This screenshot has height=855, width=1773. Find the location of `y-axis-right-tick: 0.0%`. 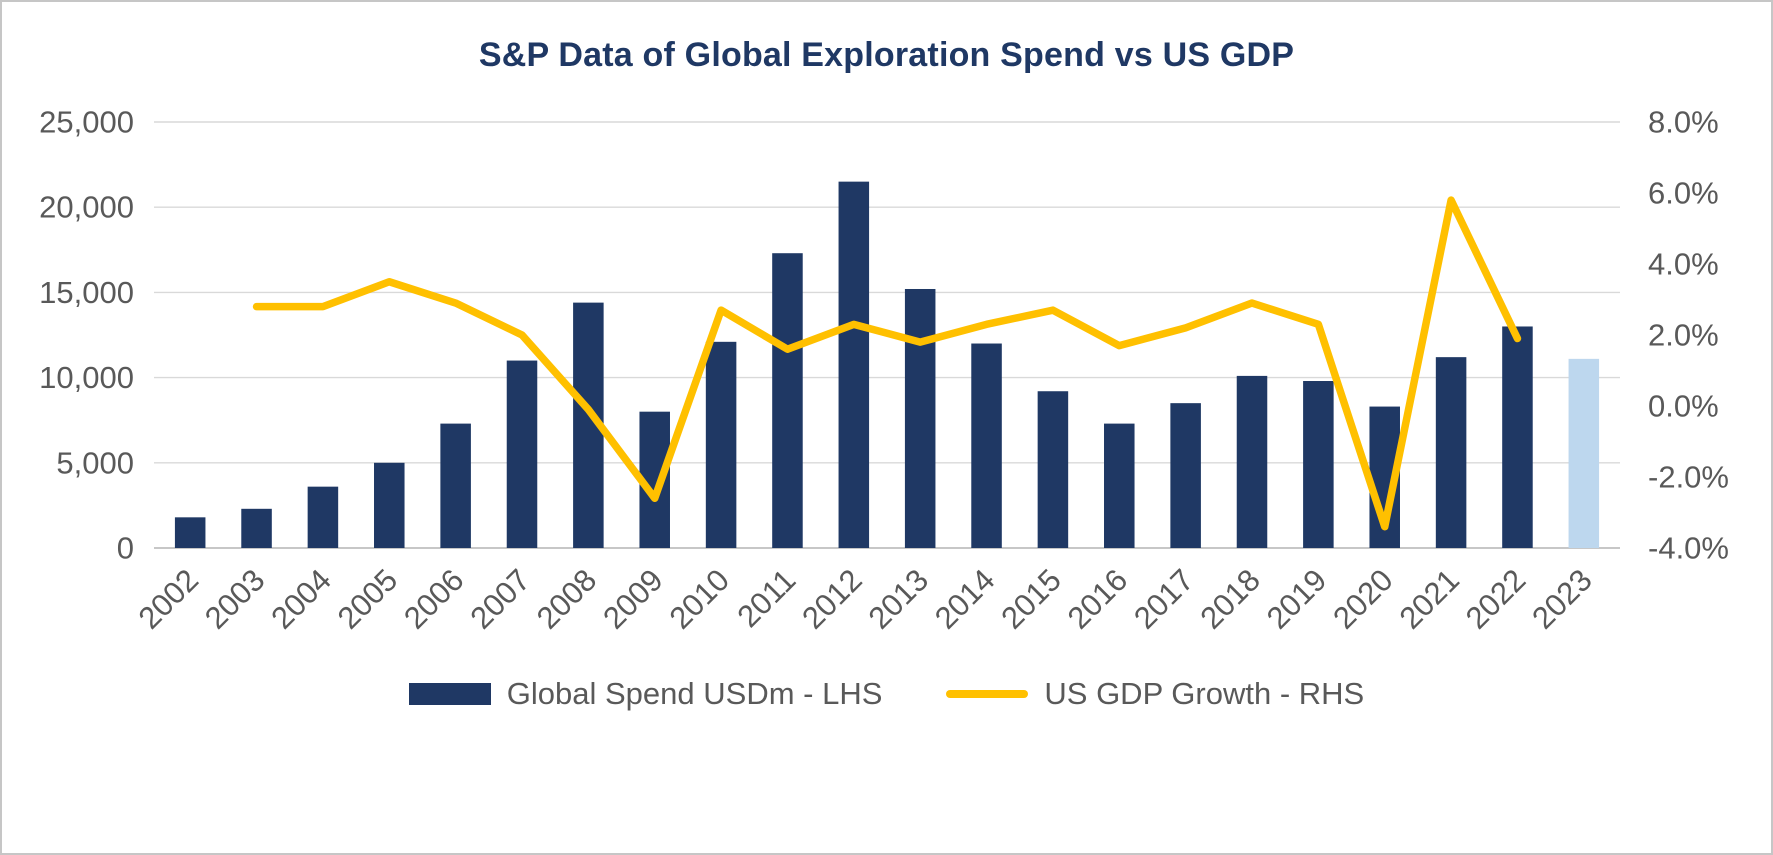

y-axis-right-tick: 0.0% is located at coordinates (1683, 406).